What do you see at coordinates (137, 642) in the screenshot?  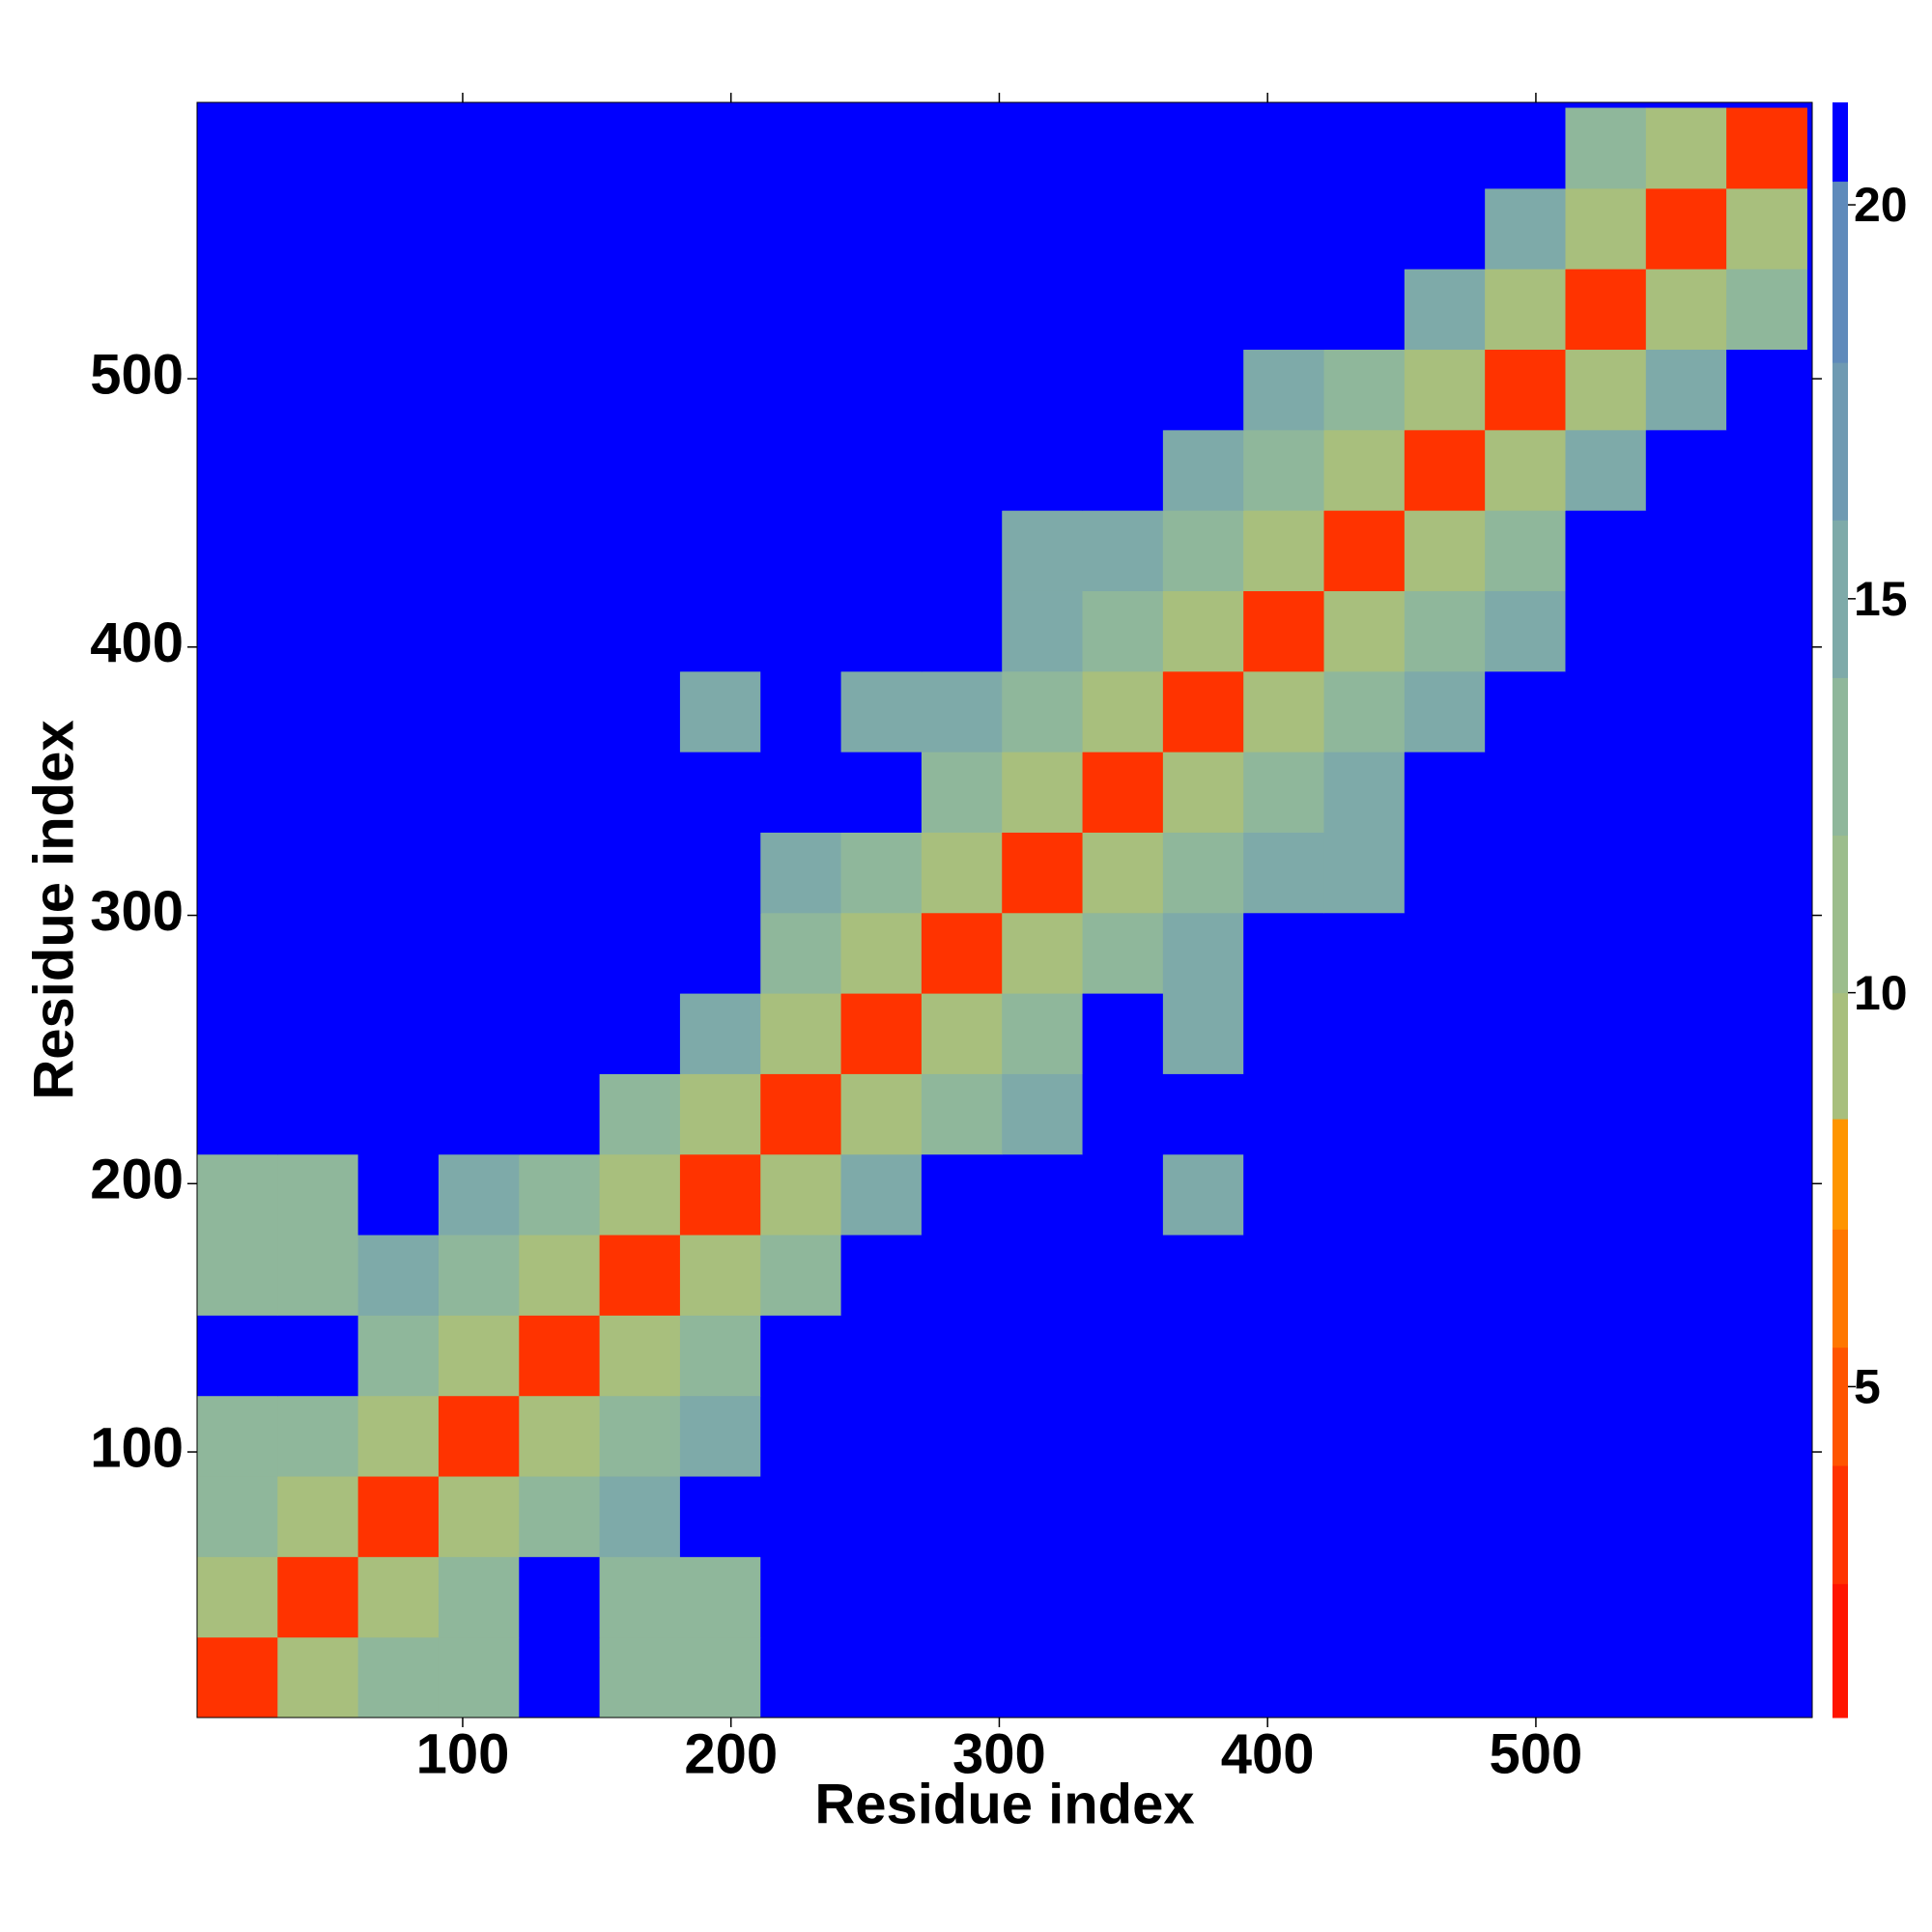 I see `y-tick-label: 400` at bounding box center [137, 642].